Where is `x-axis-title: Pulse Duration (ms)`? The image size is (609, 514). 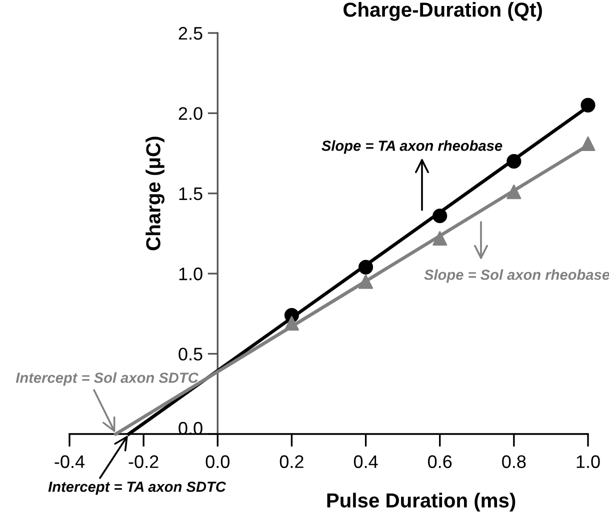
x-axis-title: Pulse Duration (ms) is located at coordinates (421, 502).